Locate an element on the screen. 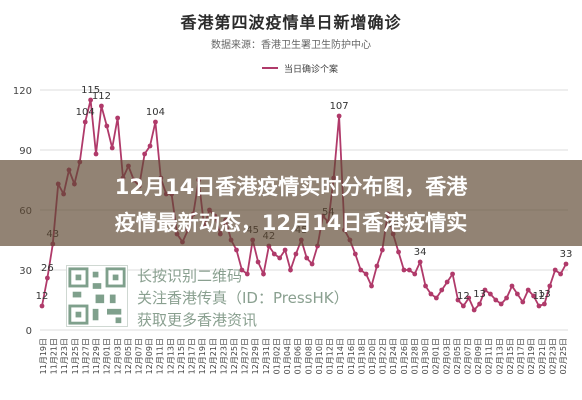 This screenshot has height=400, width=582. y-tick-label: 120 is located at coordinates (22, 91).